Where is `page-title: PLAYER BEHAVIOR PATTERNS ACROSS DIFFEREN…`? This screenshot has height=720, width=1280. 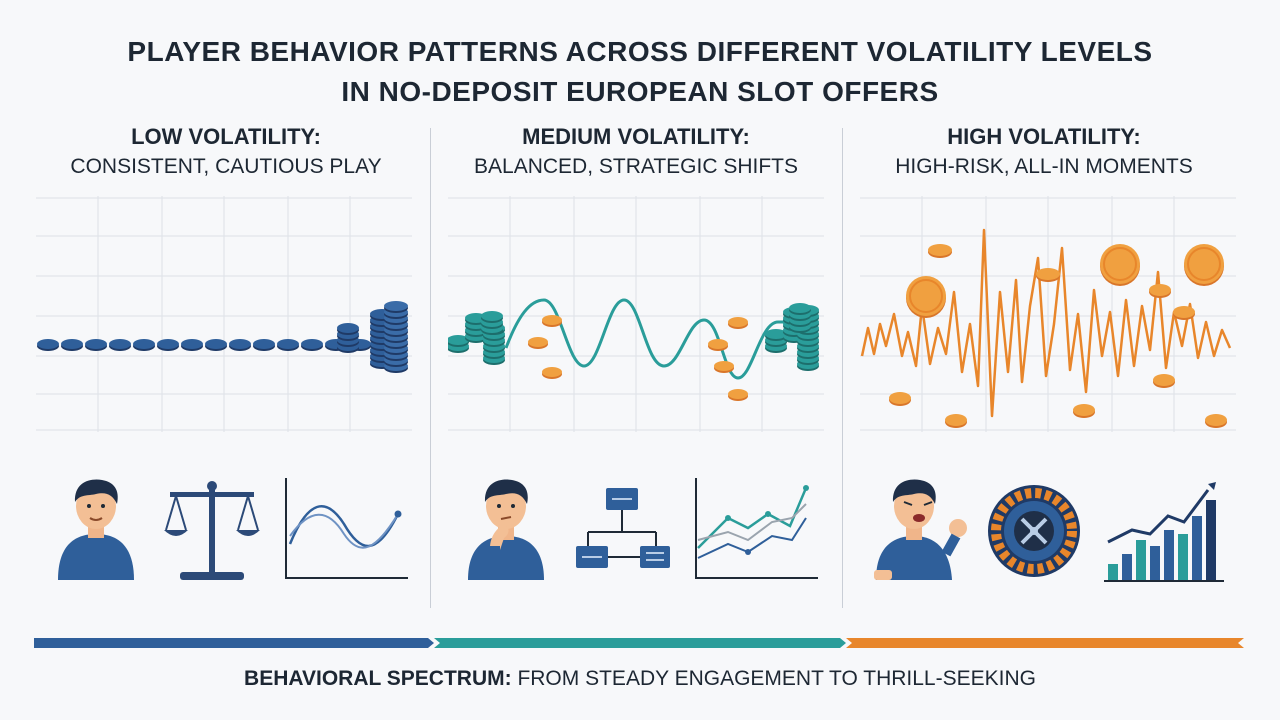 page-title: PLAYER BEHAVIOR PATTERNS ACROSS DIFFEREN… is located at coordinates (640, 72).